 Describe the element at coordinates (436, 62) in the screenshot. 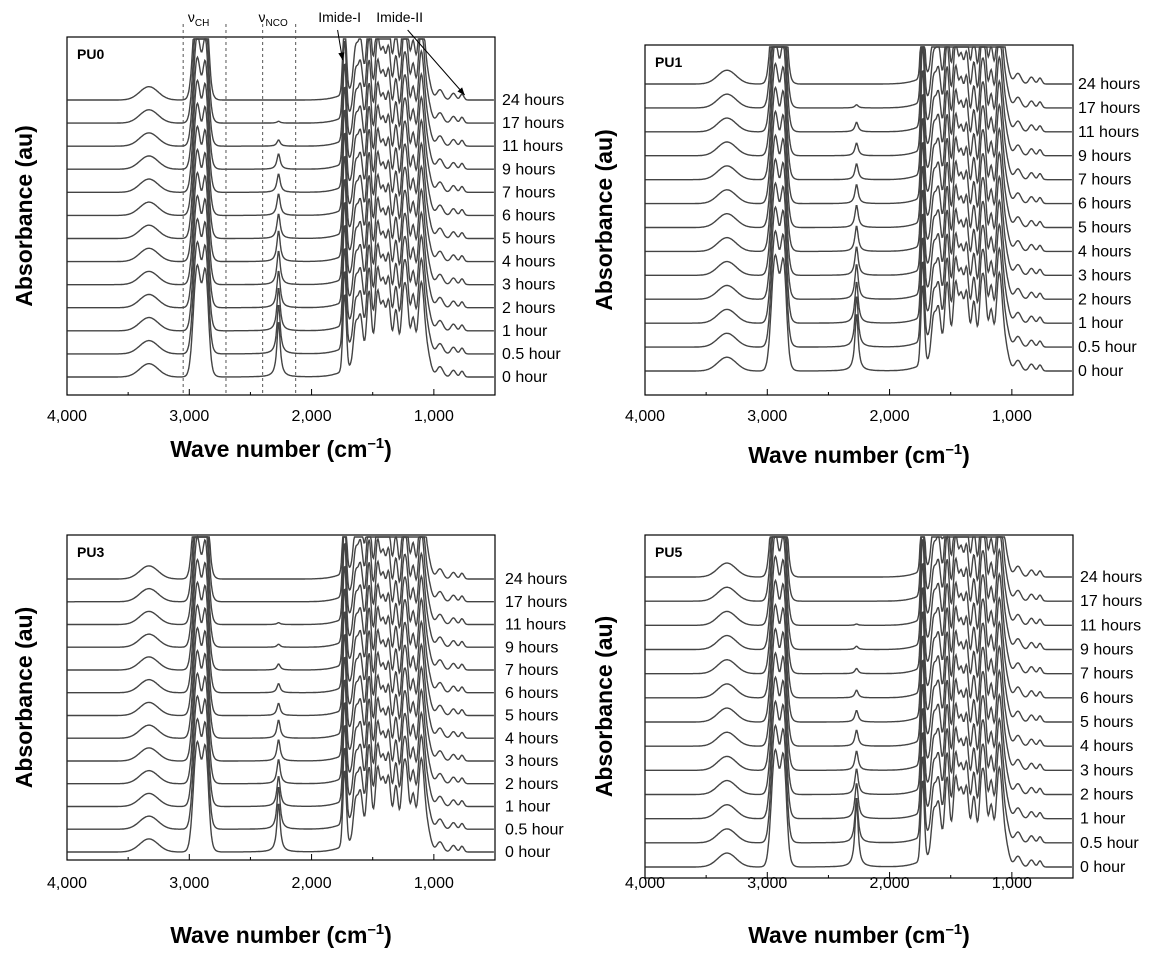

I see `peak-arrow` at that location.